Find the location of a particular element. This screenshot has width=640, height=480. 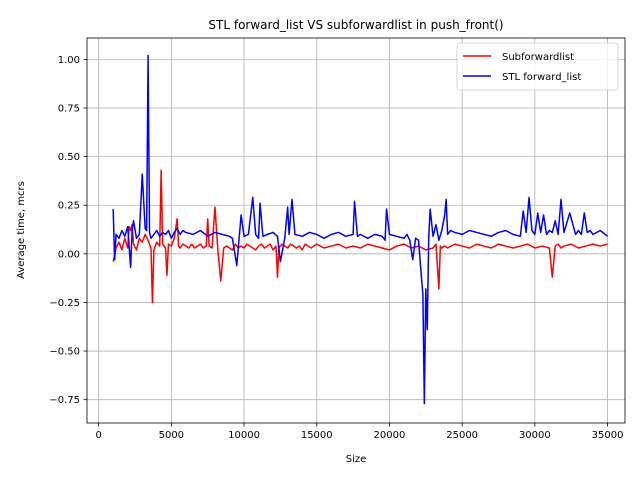

y-tick-label: 0.50 is located at coordinates (69, 157).